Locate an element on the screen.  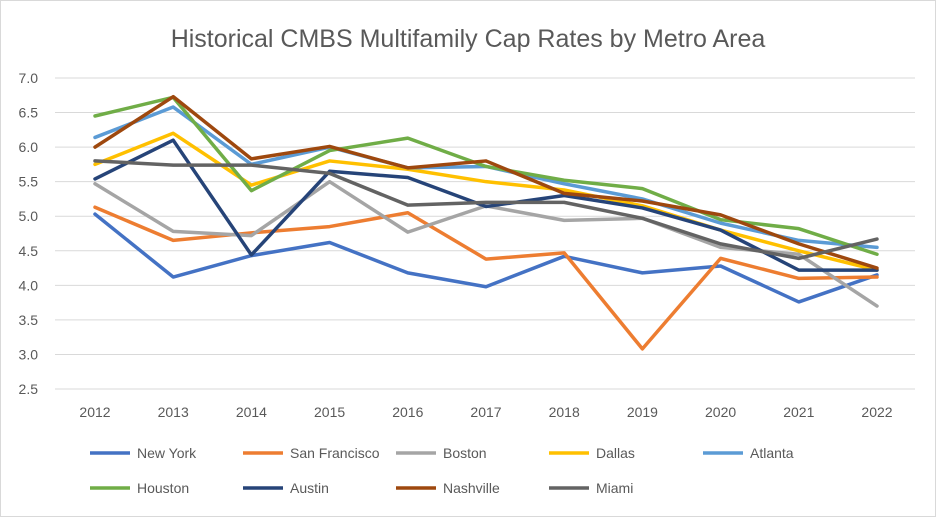
y-tick-label: 5.0 is located at coordinates (29, 216).